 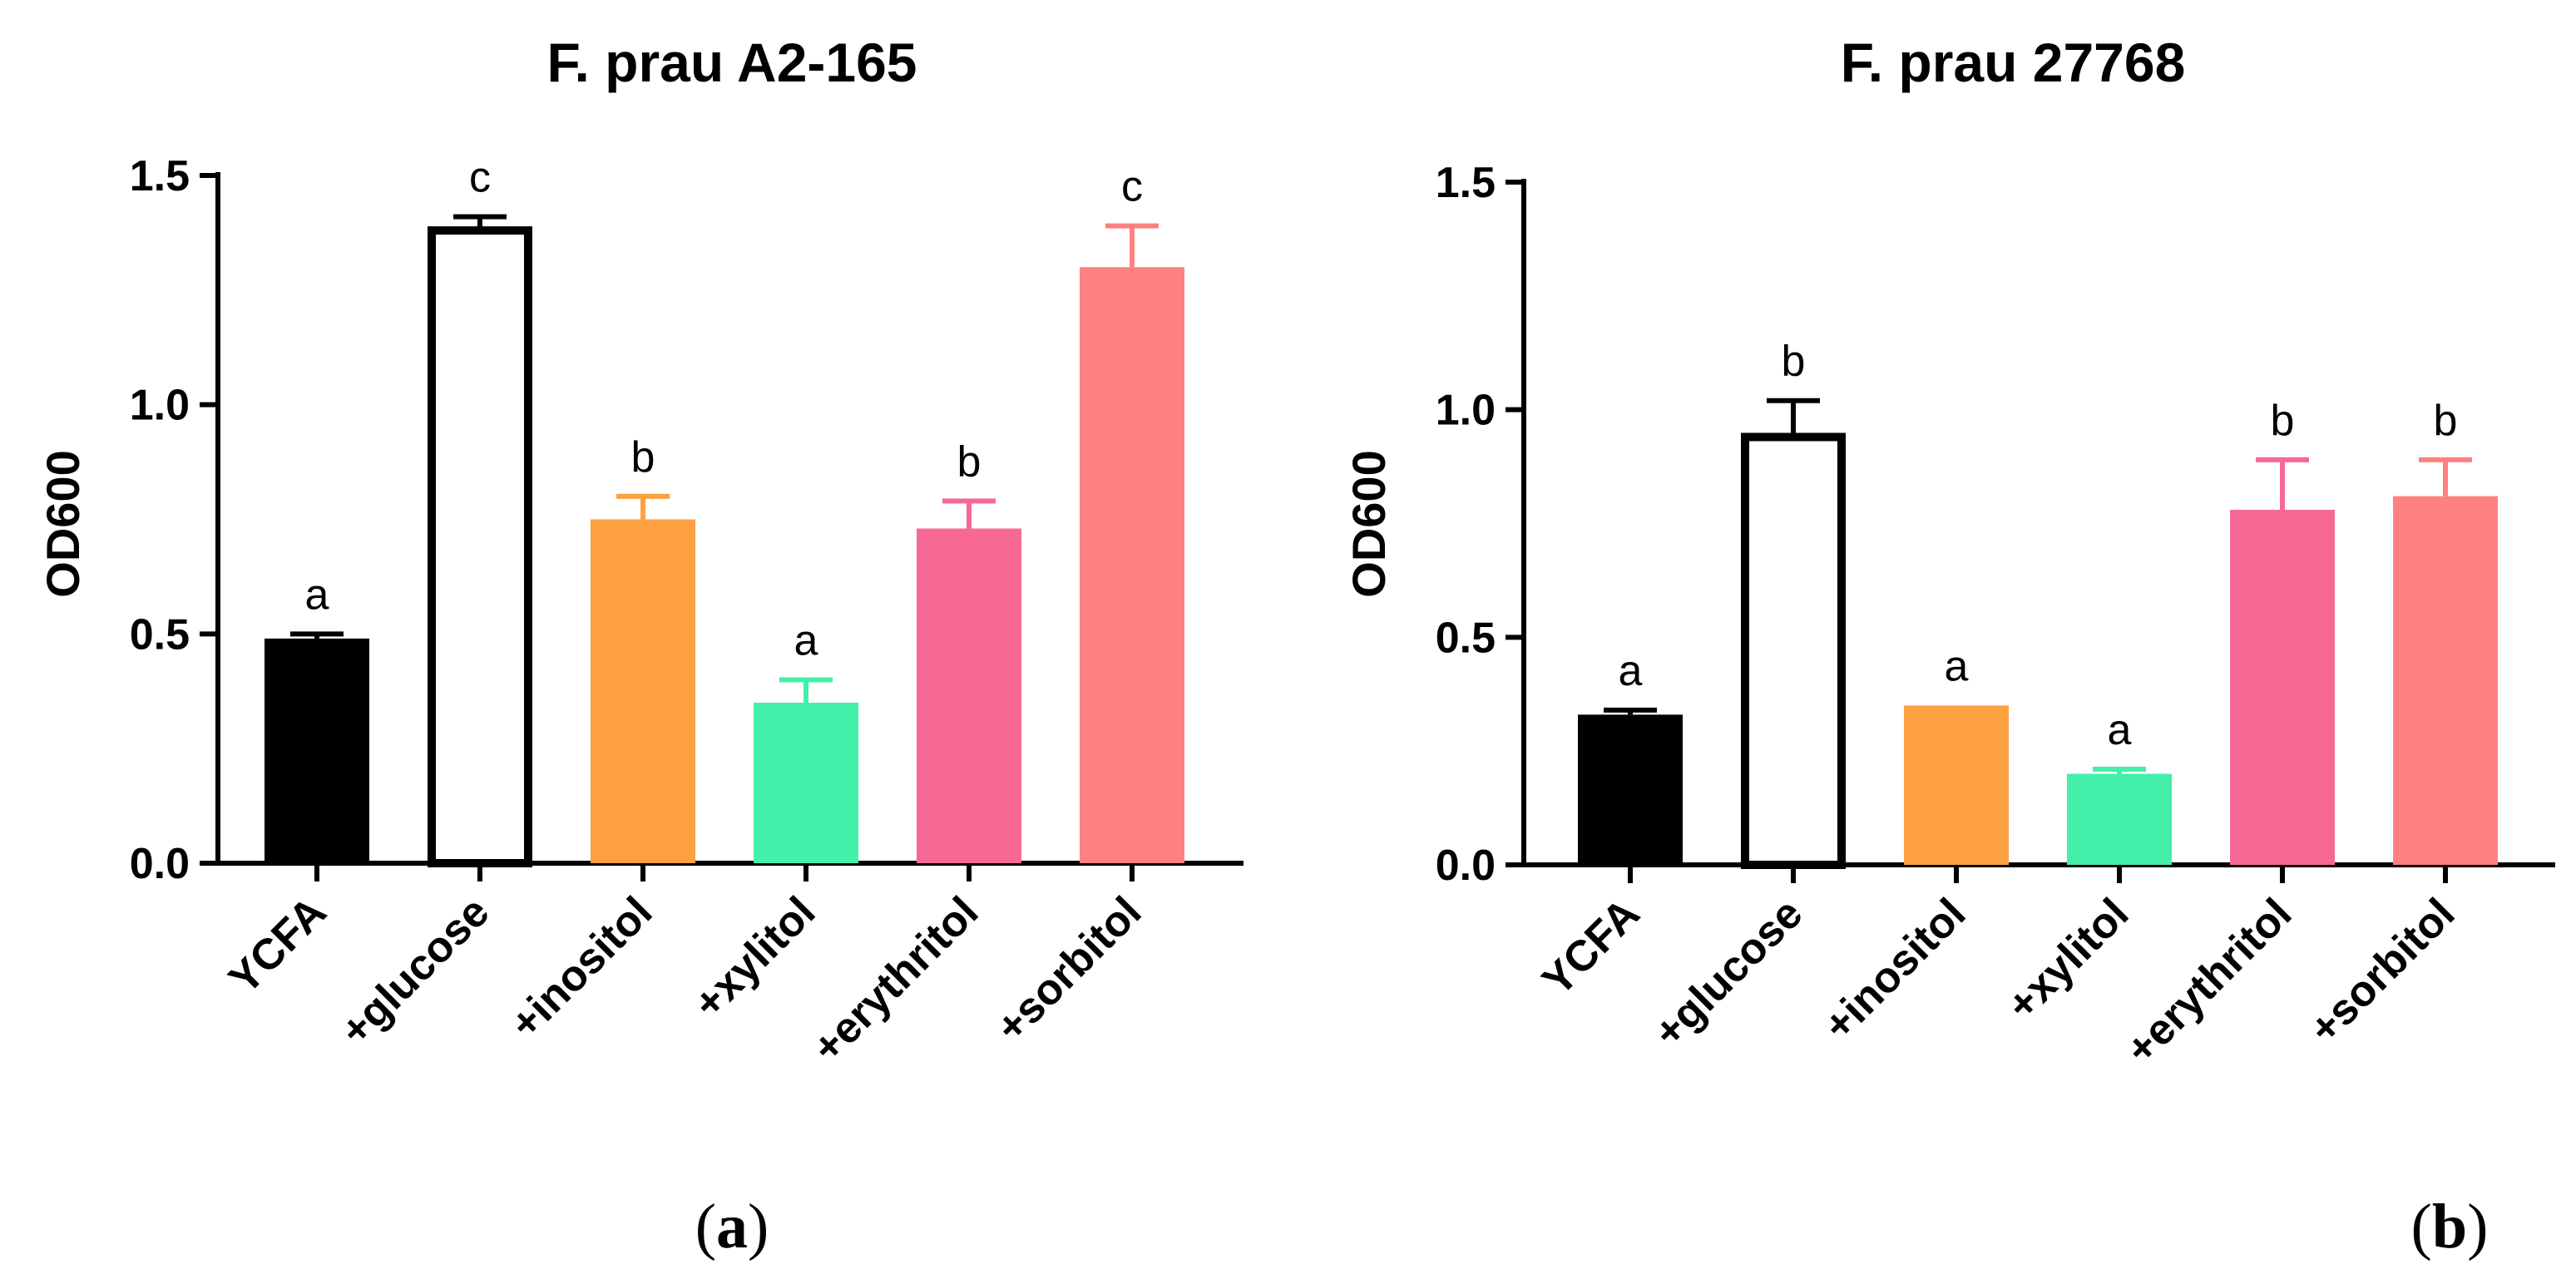 What do you see at coordinates (731, 62) in the screenshot?
I see `chart-title: F. prau A2-165` at bounding box center [731, 62].